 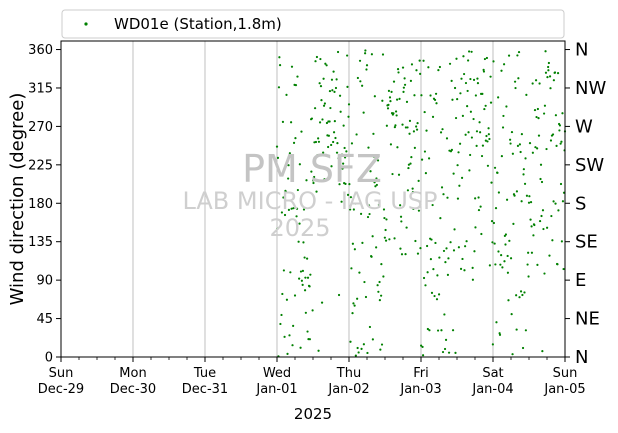 What do you see at coordinates (40, 50) in the screenshot?
I see `y-tick-label: 360` at bounding box center [40, 50].